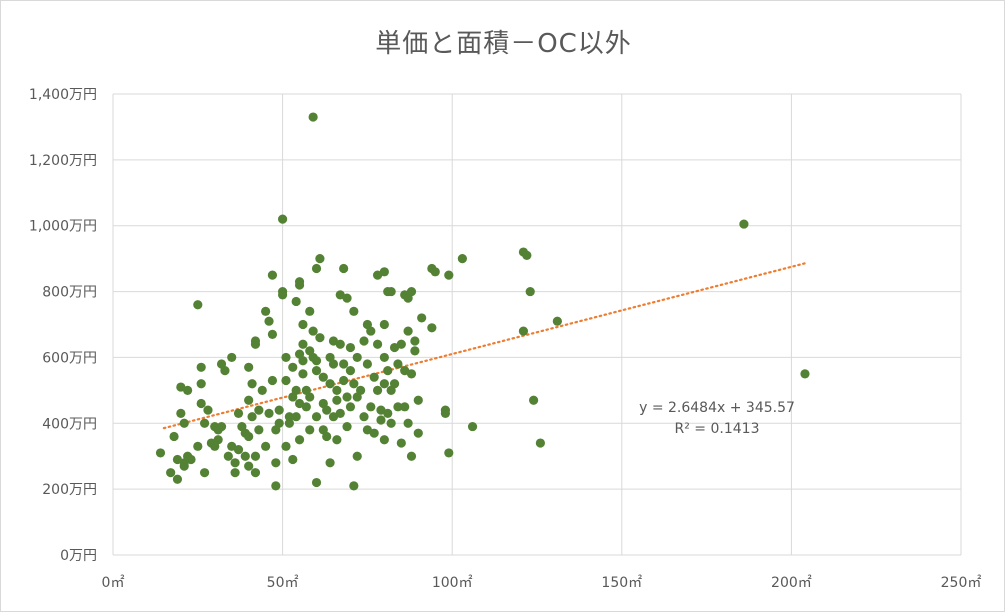 The width and height of the screenshot is (1005, 613). I want to click on chart-title: 単価と面積－OC以外, so click(503, 44).